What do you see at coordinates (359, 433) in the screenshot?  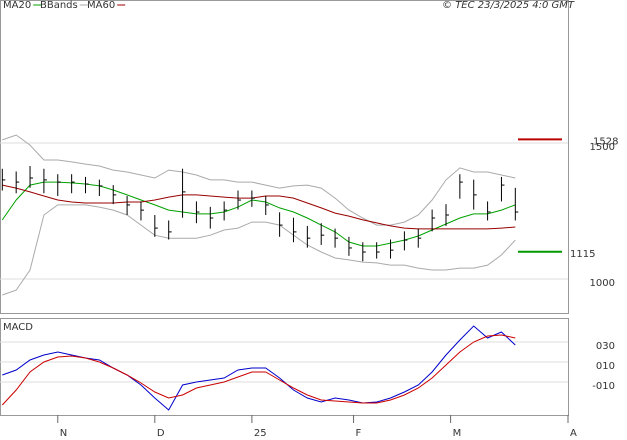 I see `x-tick-label: F` at bounding box center [359, 433].